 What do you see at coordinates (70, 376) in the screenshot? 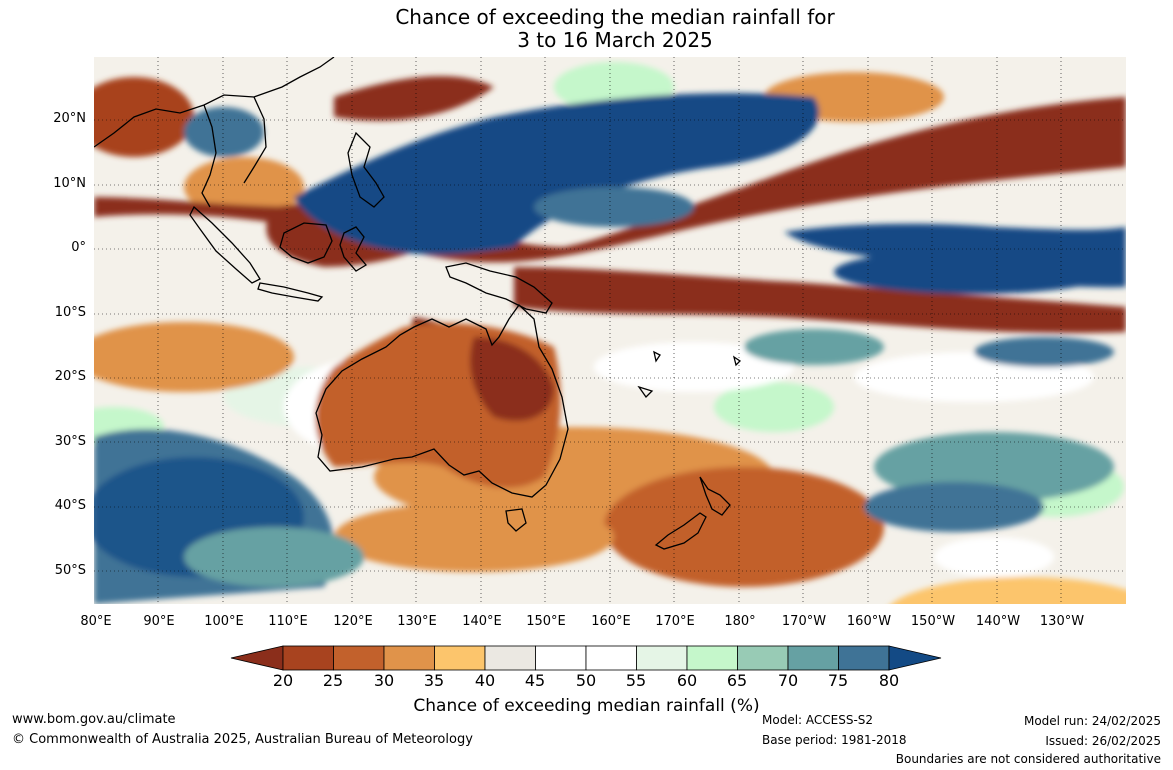
I see `lat-label-20s: 20°S` at bounding box center [70, 376].